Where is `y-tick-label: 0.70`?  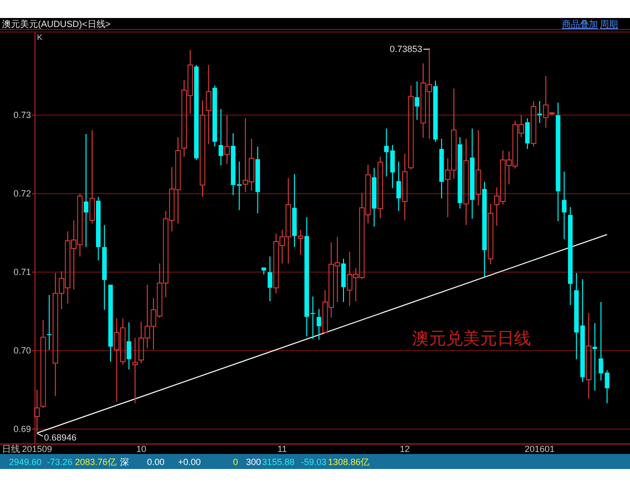 y-tick-label: 0.70 is located at coordinates (22, 351).